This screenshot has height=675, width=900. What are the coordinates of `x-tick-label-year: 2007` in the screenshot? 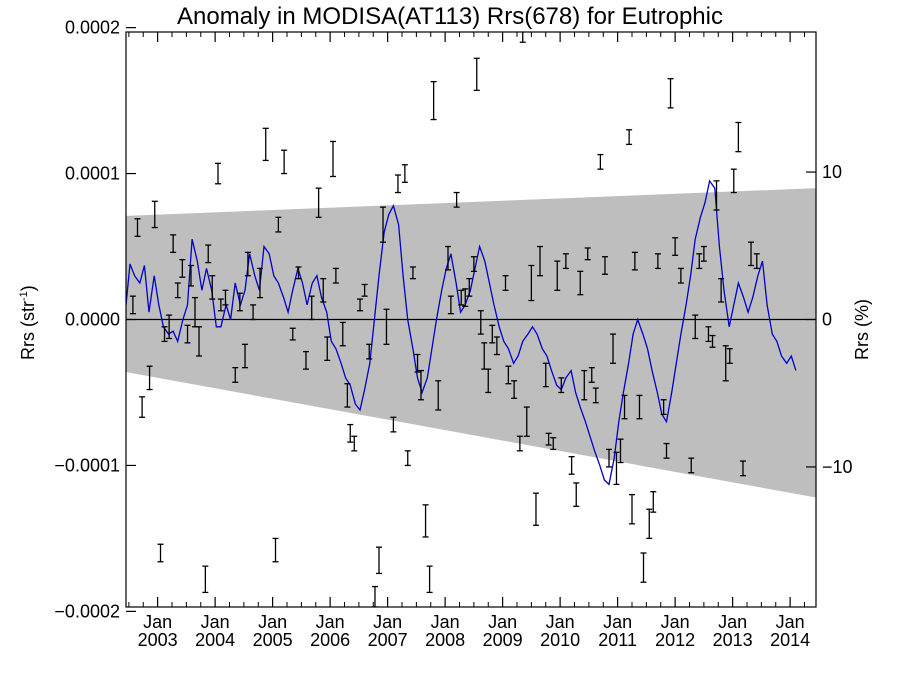 It's located at (388, 640).